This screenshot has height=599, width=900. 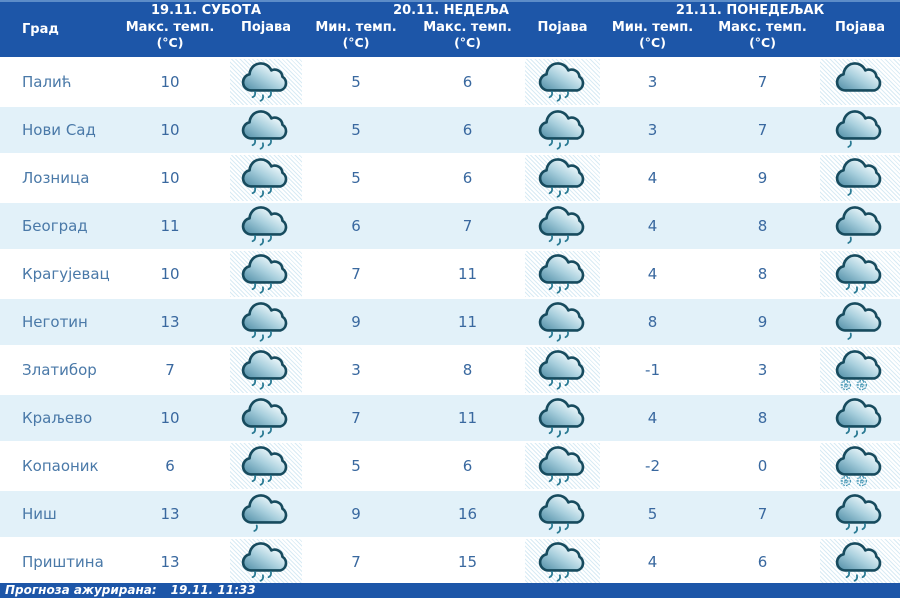 What do you see at coordinates (468, 515) in the screenshot?
I see `day2-max-temp: 16` at bounding box center [468, 515].